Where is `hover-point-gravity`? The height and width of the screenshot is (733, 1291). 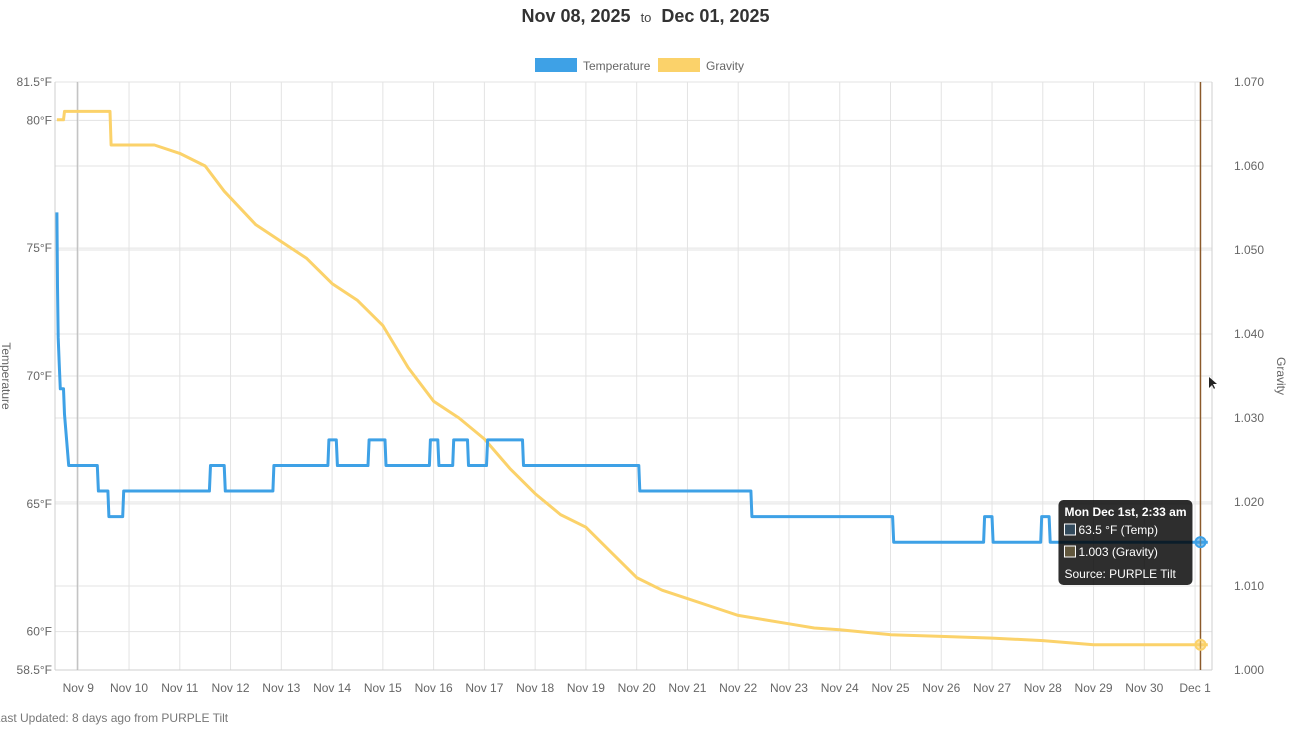 hover-point-gravity is located at coordinates (1200, 644).